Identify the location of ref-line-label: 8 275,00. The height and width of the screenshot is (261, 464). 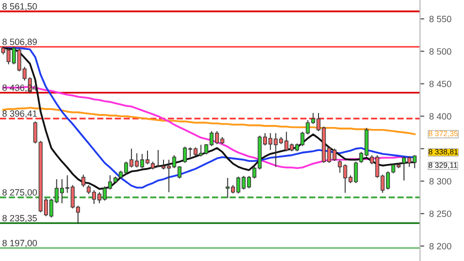
(19, 193).